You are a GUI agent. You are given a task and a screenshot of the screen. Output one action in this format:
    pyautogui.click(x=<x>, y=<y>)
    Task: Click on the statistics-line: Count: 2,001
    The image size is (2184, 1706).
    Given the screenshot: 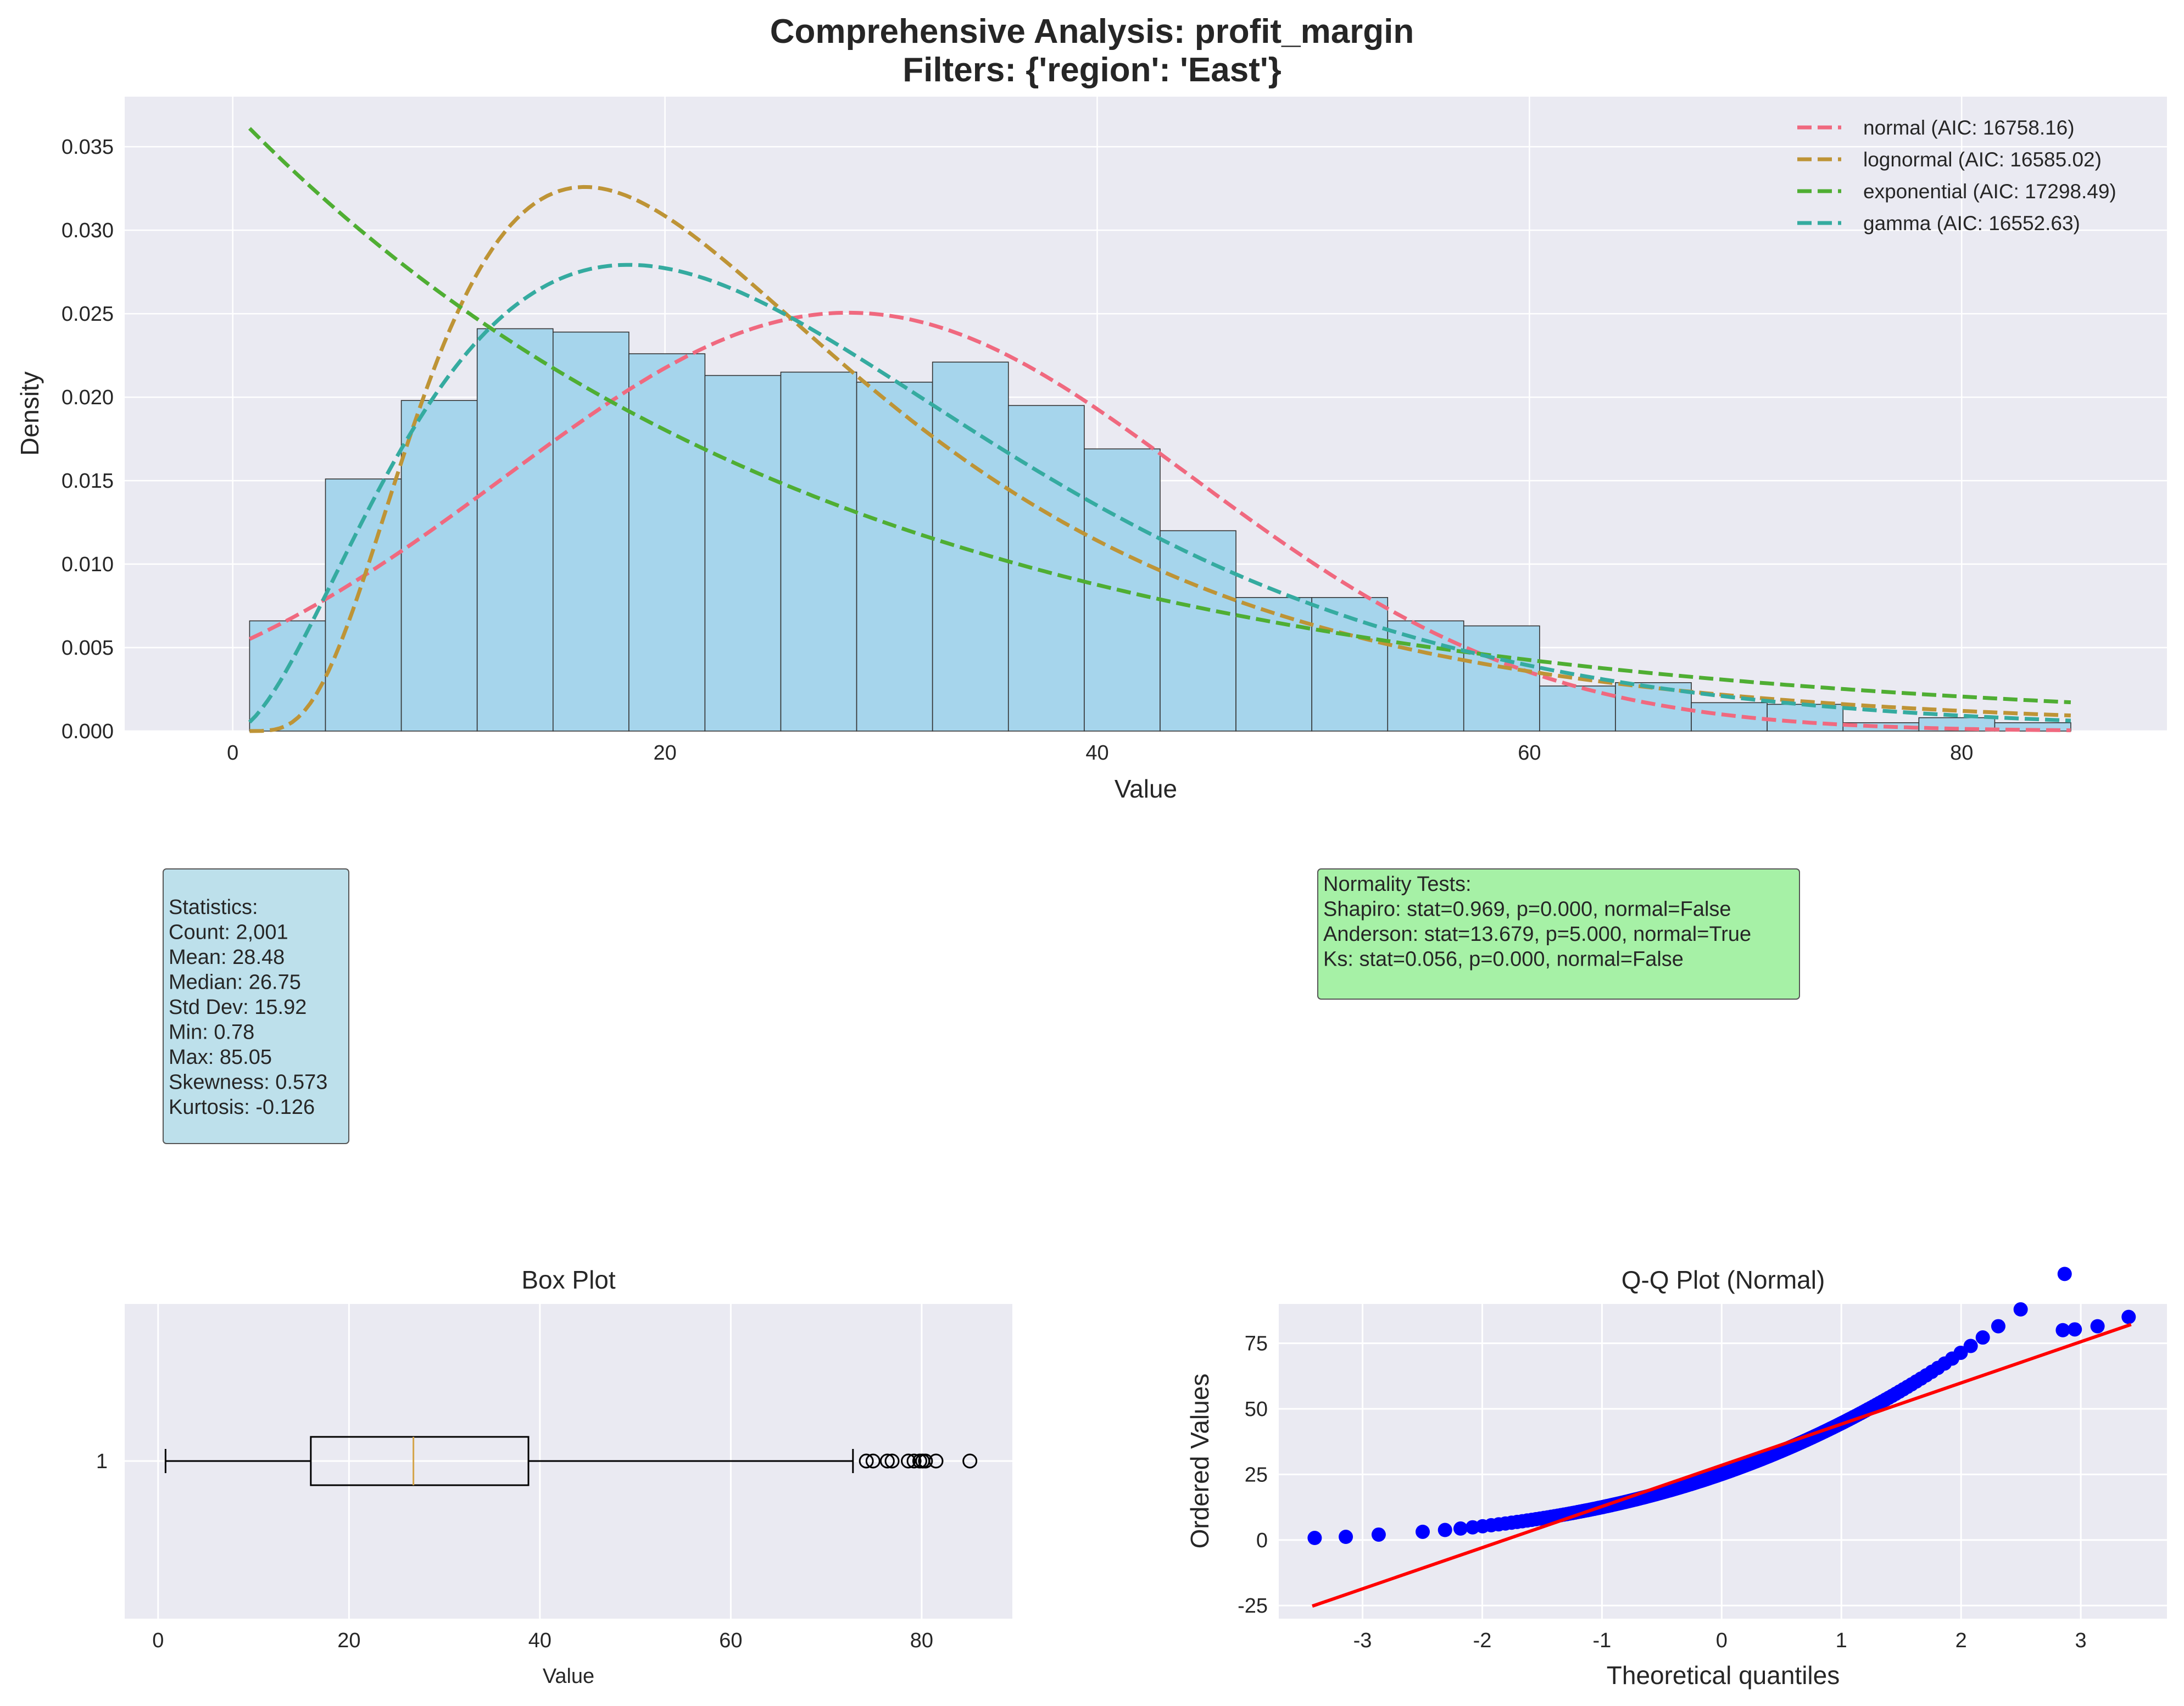 What is the action you would take?
    pyautogui.click(x=229, y=932)
    